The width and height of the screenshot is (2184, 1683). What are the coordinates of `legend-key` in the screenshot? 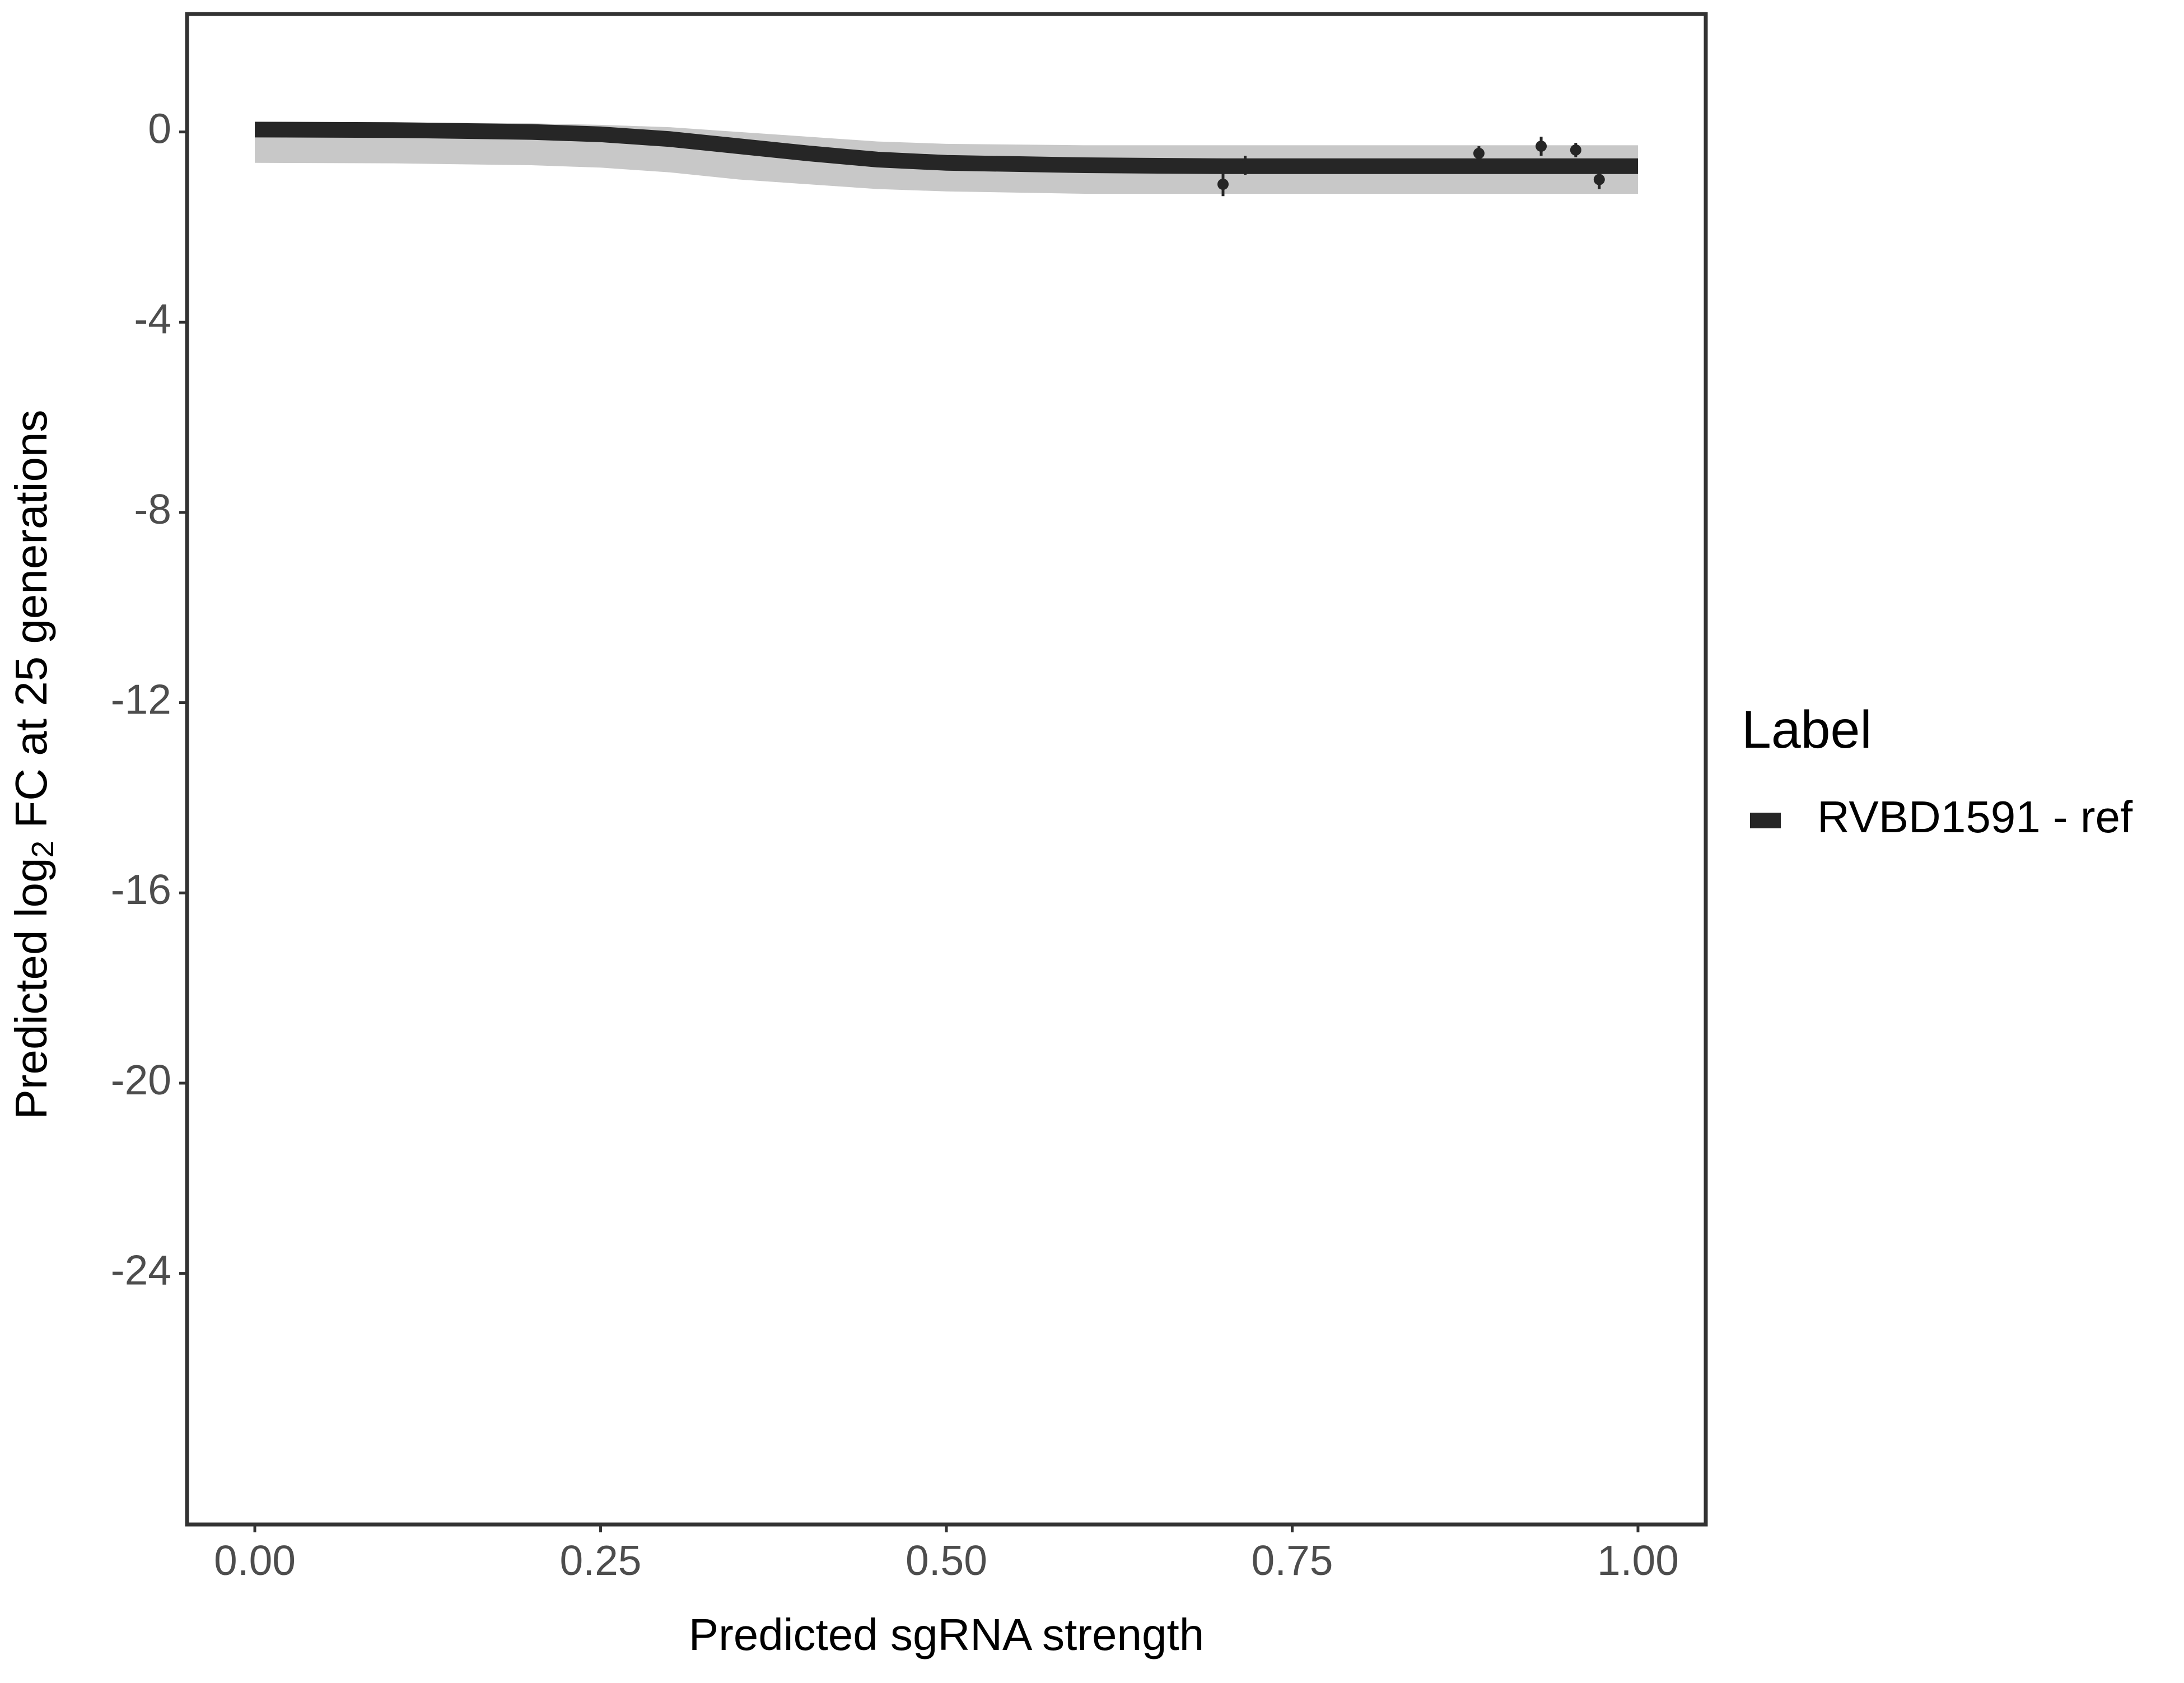 It's located at (1766, 820).